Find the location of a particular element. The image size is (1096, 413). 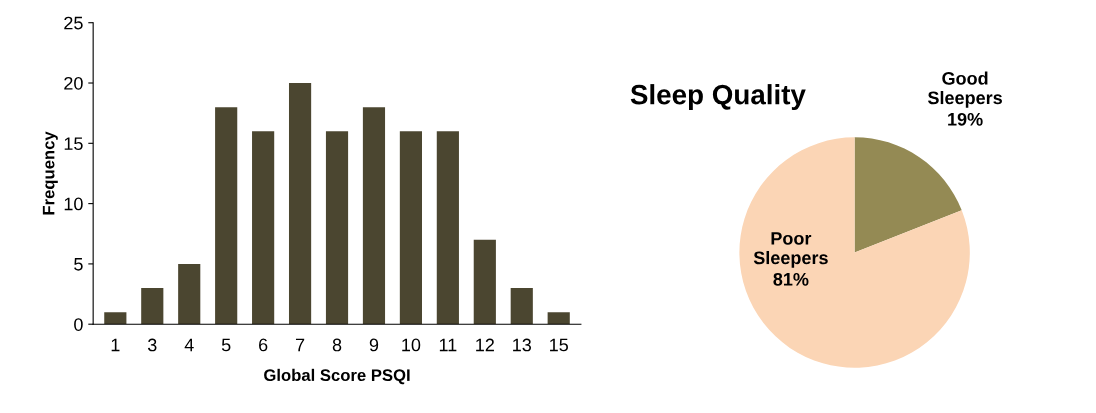

data-label: 81% is located at coordinates (791, 279).